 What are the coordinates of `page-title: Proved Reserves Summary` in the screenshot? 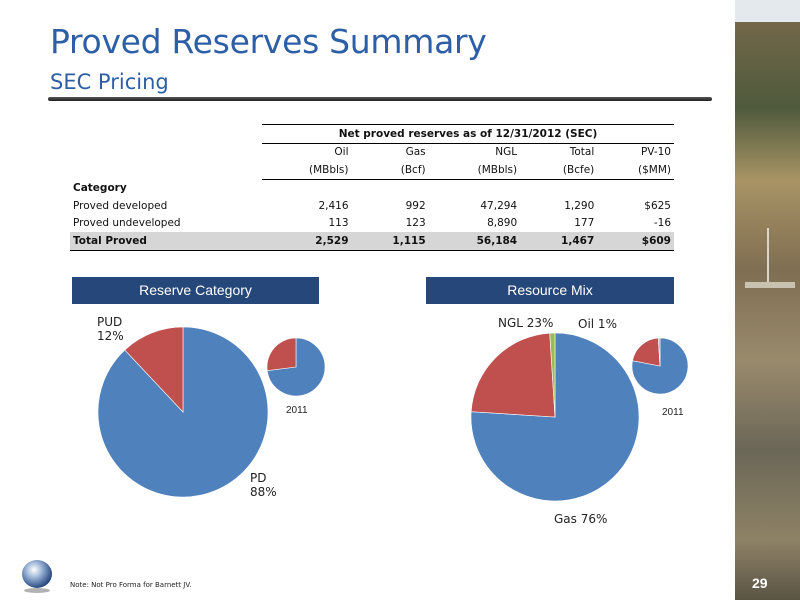 It's located at (268, 41).